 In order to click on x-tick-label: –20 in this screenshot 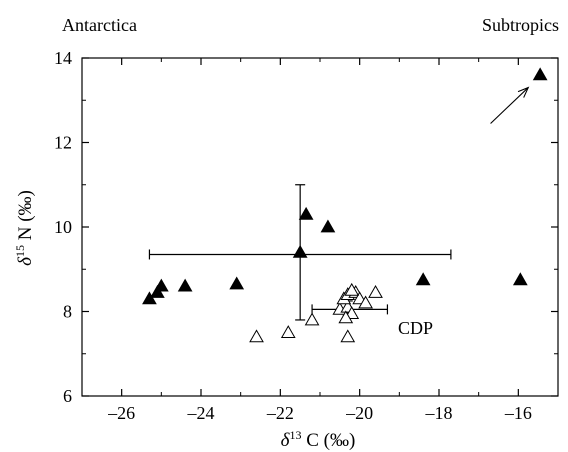, I will do `click(359, 413)`.